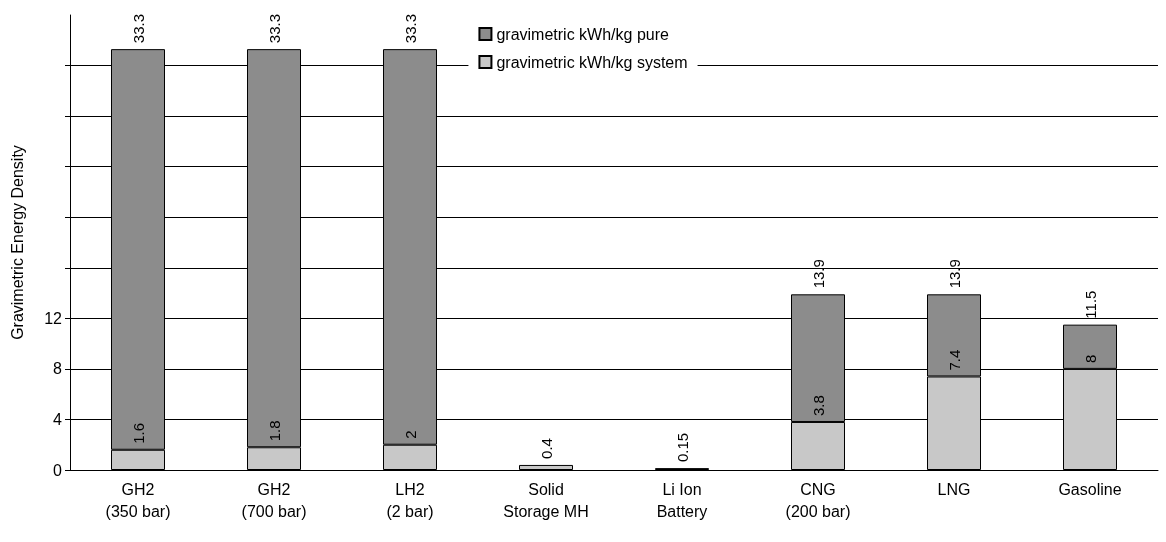 The image size is (1166, 542). Describe the element at coordinates (58, 369) in the screenshot. I see `y-tick-label: 8` at that location.